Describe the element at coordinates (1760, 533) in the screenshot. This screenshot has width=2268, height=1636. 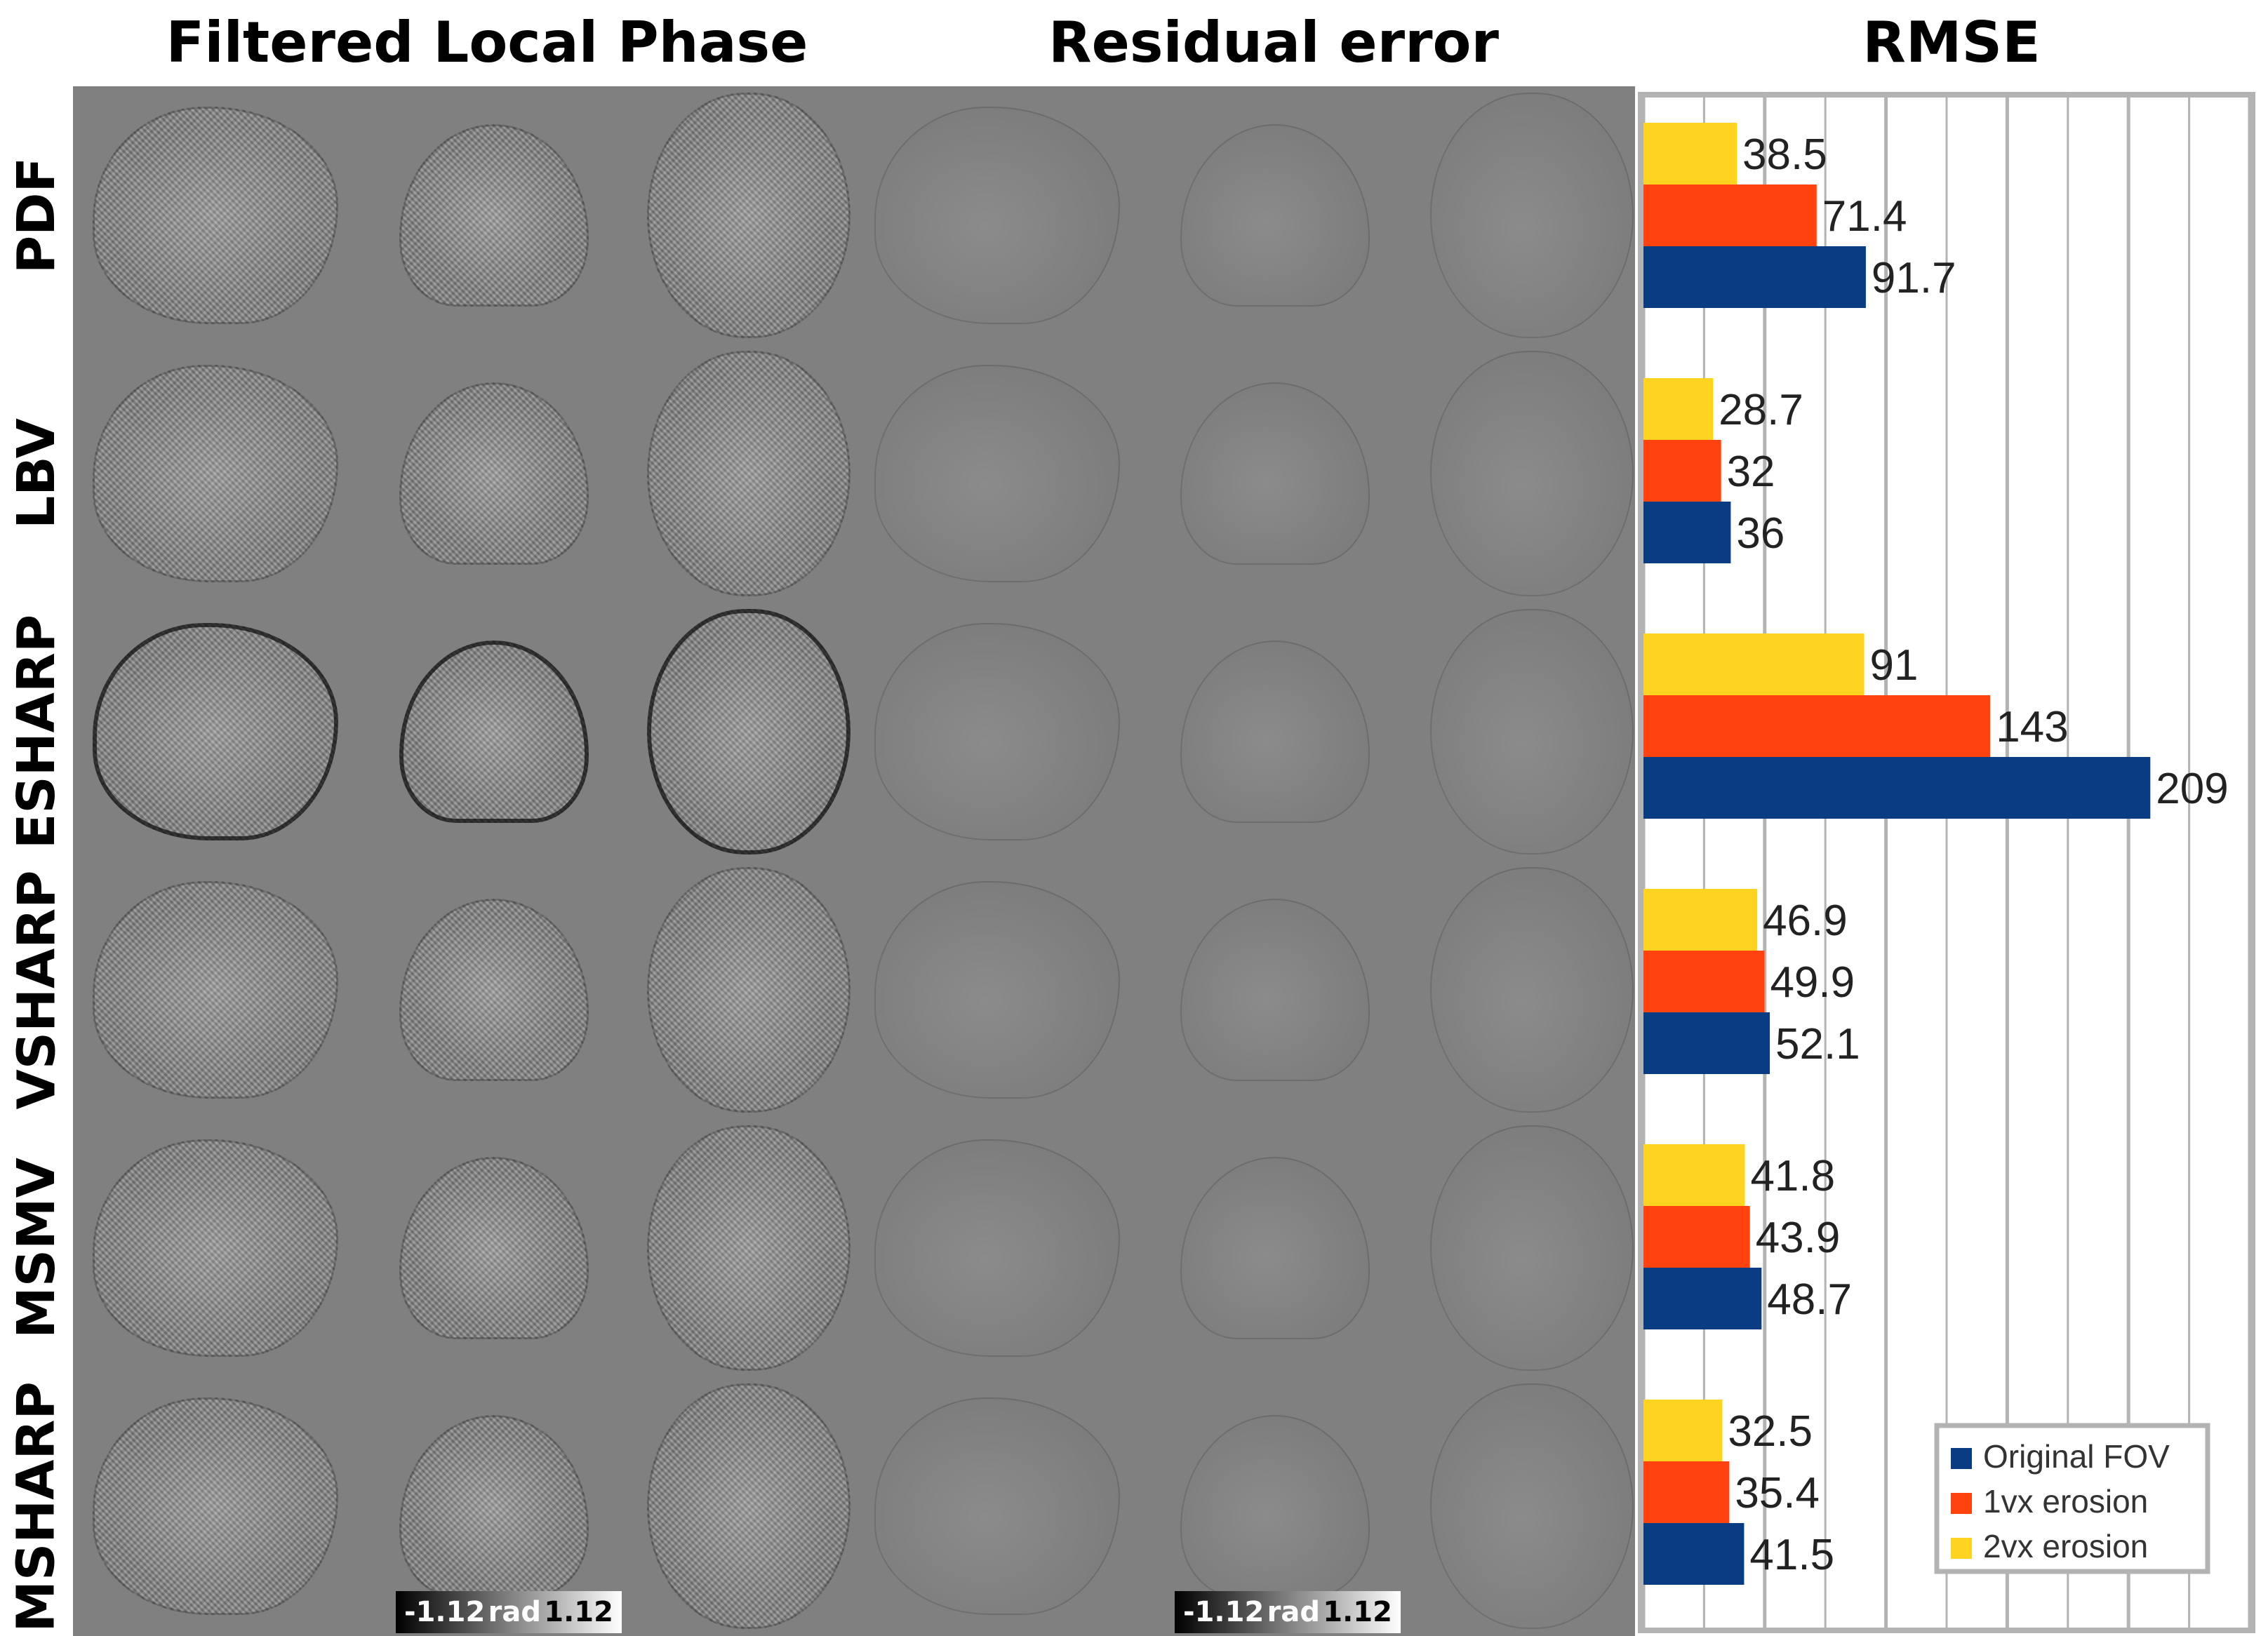
I see `bar-value-label: 36` at that location.